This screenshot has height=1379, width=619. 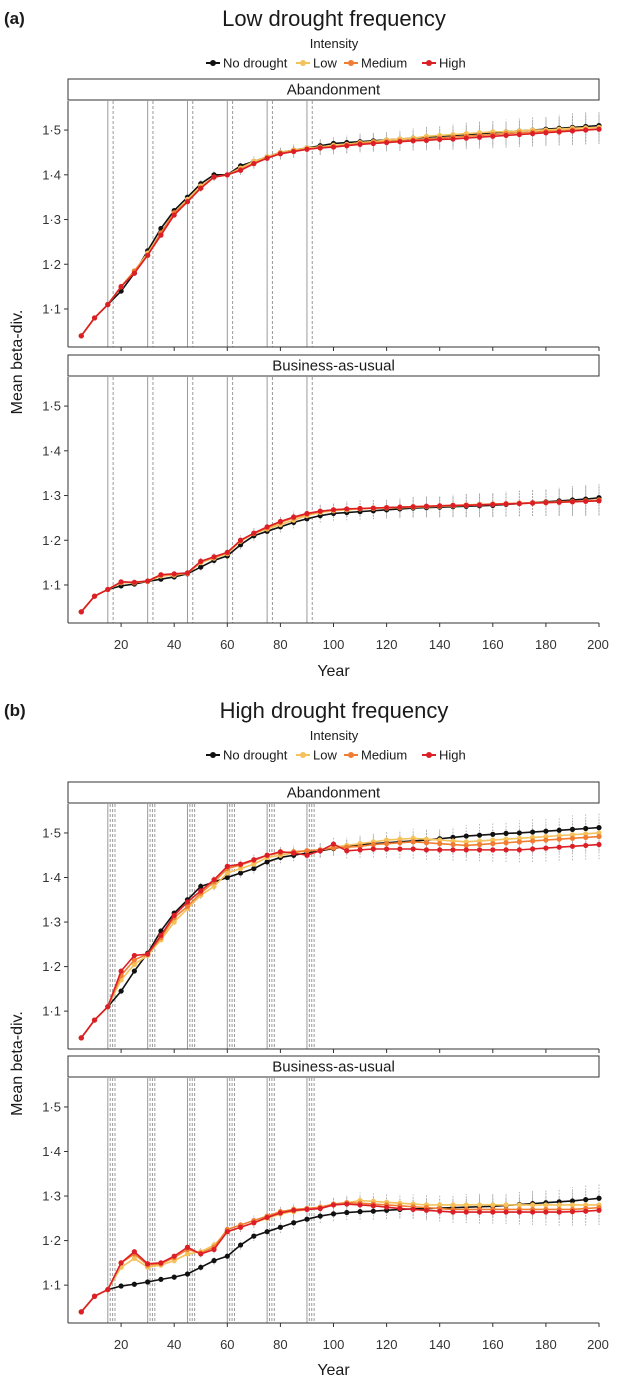 What do you see at coordinates (598, 1344) in the screenshot?
I see `x-tick-label: 200` at bounding box center [598, 1344].